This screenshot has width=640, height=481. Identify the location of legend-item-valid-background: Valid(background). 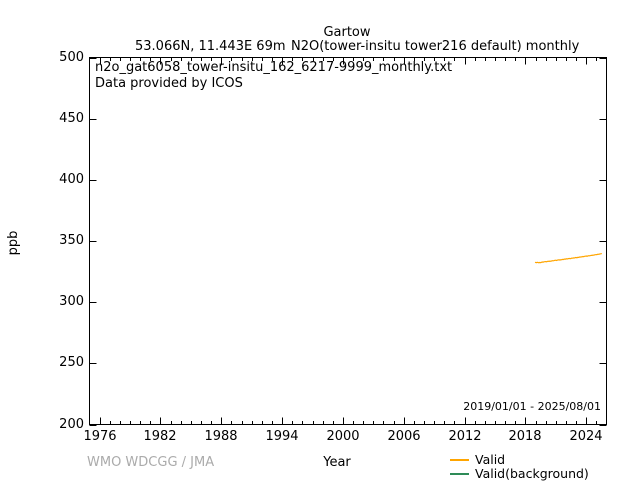
(519, 474).